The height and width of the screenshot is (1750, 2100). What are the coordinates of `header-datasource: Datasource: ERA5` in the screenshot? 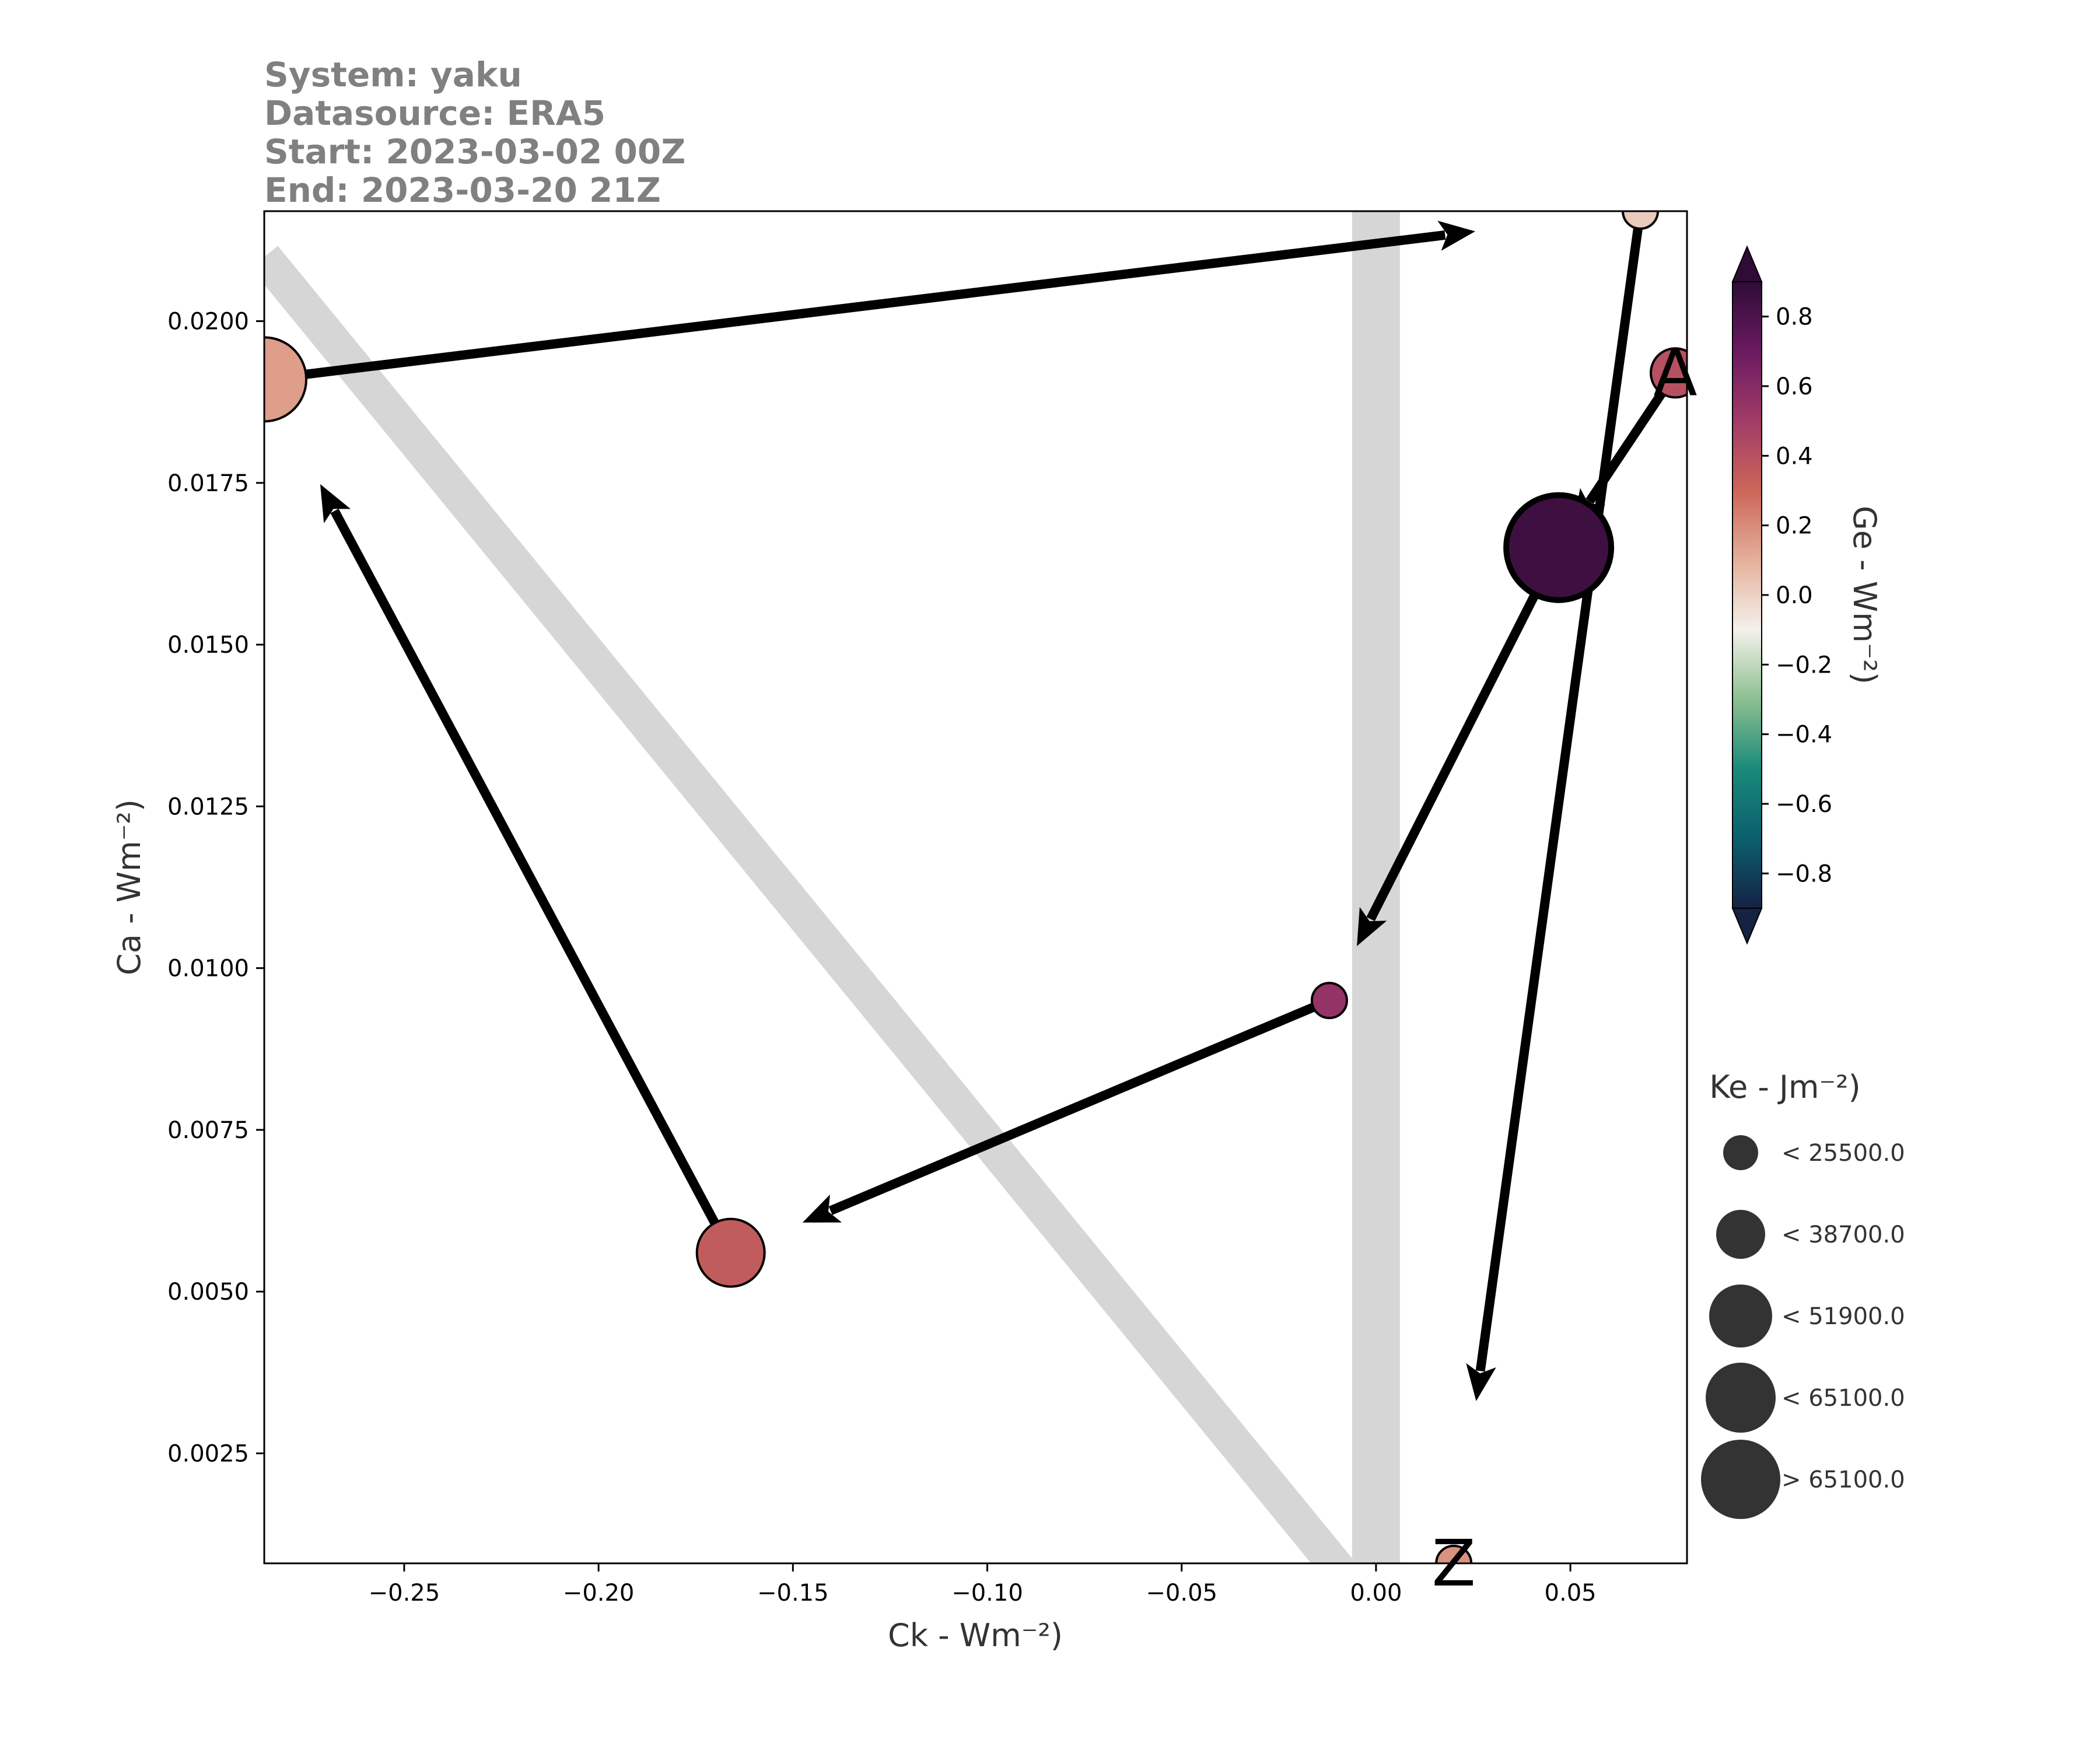 It's located at (435, 113).